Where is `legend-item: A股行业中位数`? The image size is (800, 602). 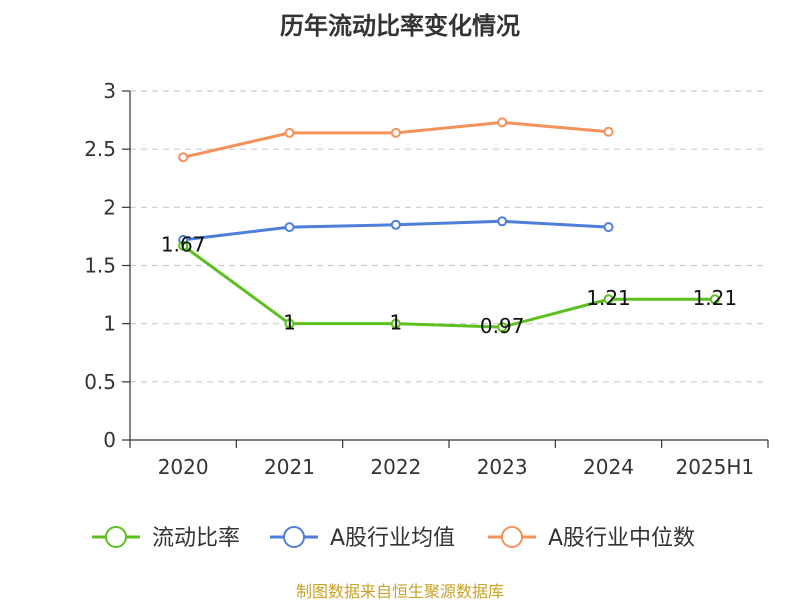
legend-item: A股行业中位数 is located at coordinates (591, 538).